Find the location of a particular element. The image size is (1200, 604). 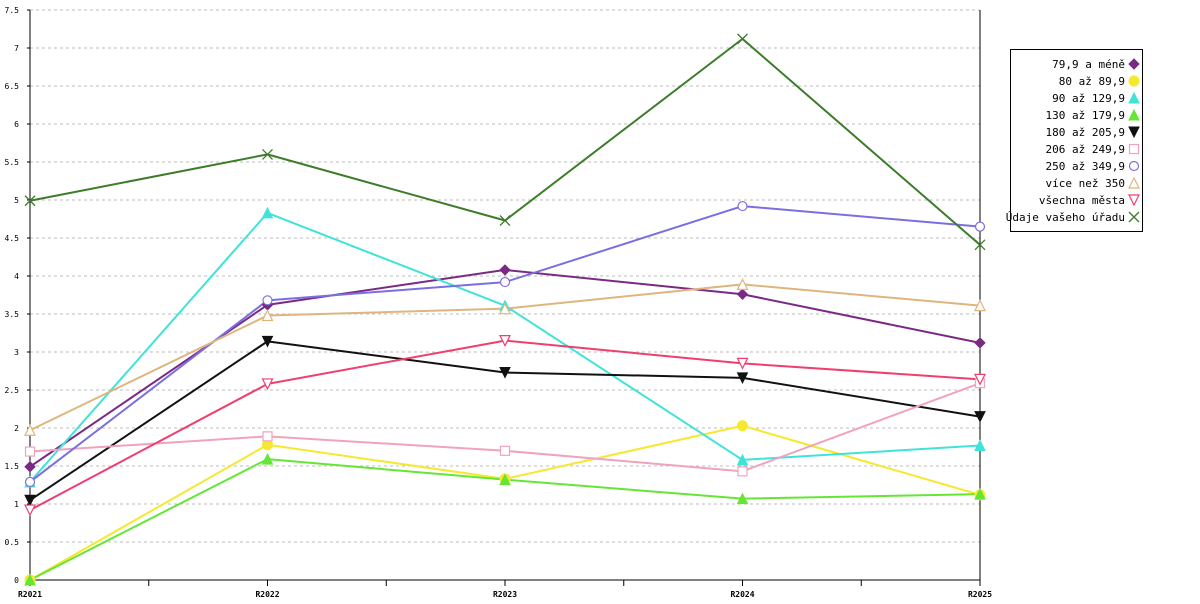

y-tick-label: 5 is located at coordinates (16, 200).